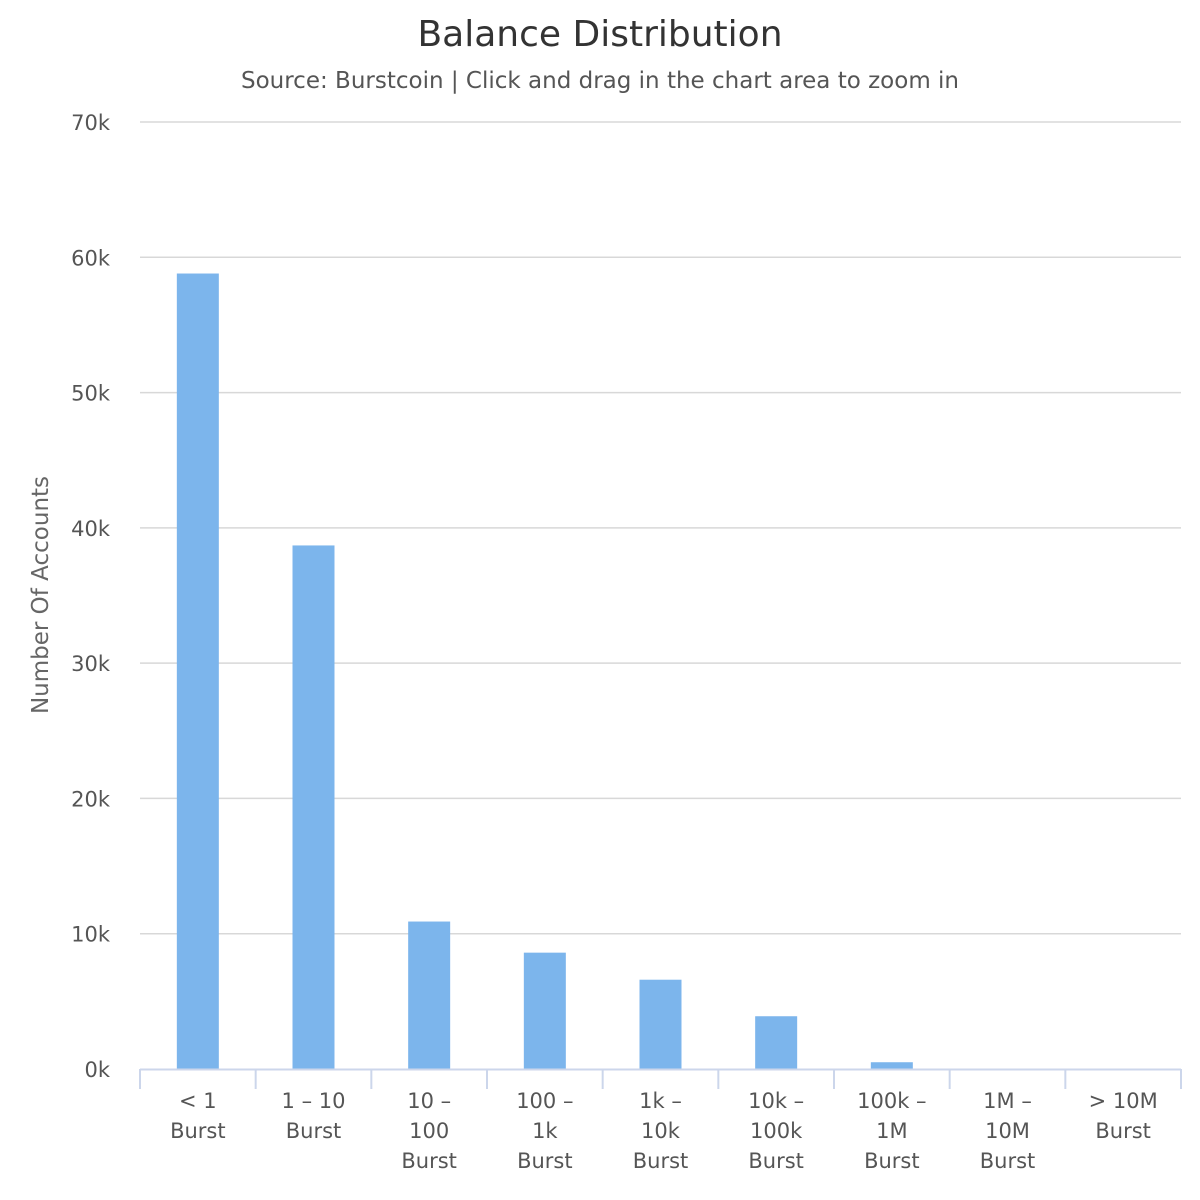 The height and width of the screenshot is (1200, 1200). What do you see at coordinates (97, 1070) in the screenshot?
I see `y-tick-label: 0k` at bounding box center [97, 1070].